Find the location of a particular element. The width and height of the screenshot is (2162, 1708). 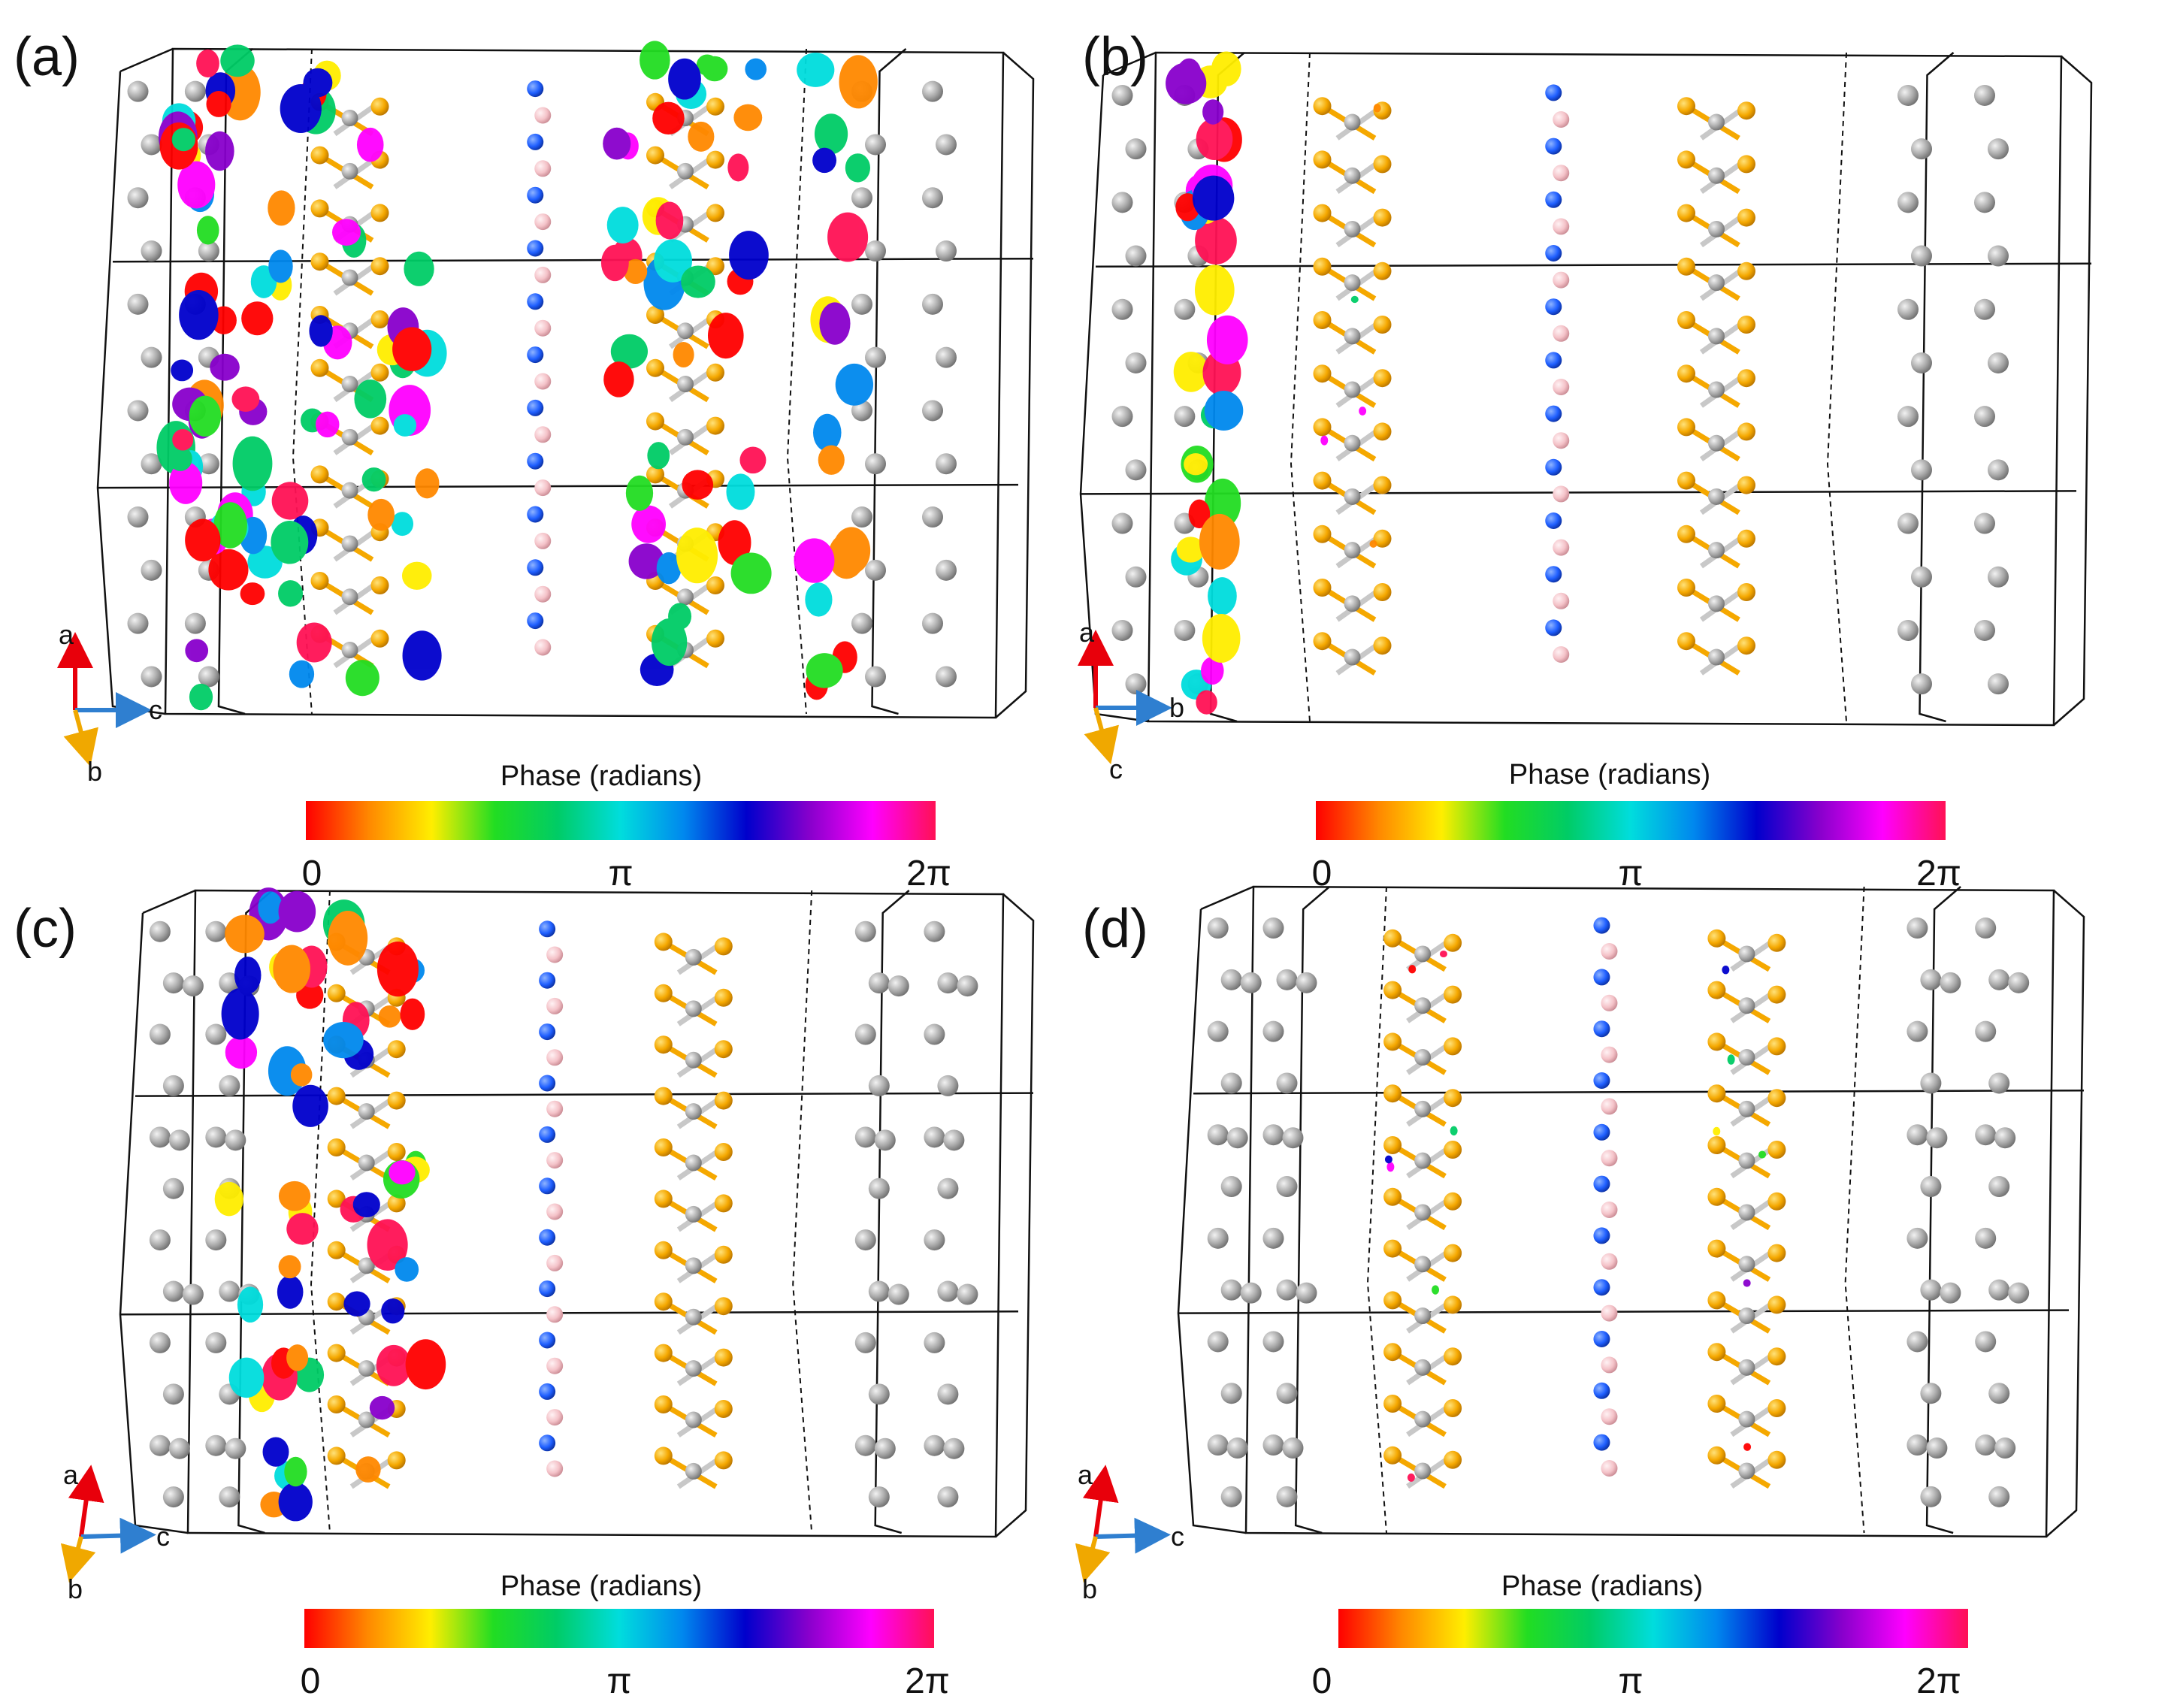

panel-label: (d) is located at coordinates (1115, 929).